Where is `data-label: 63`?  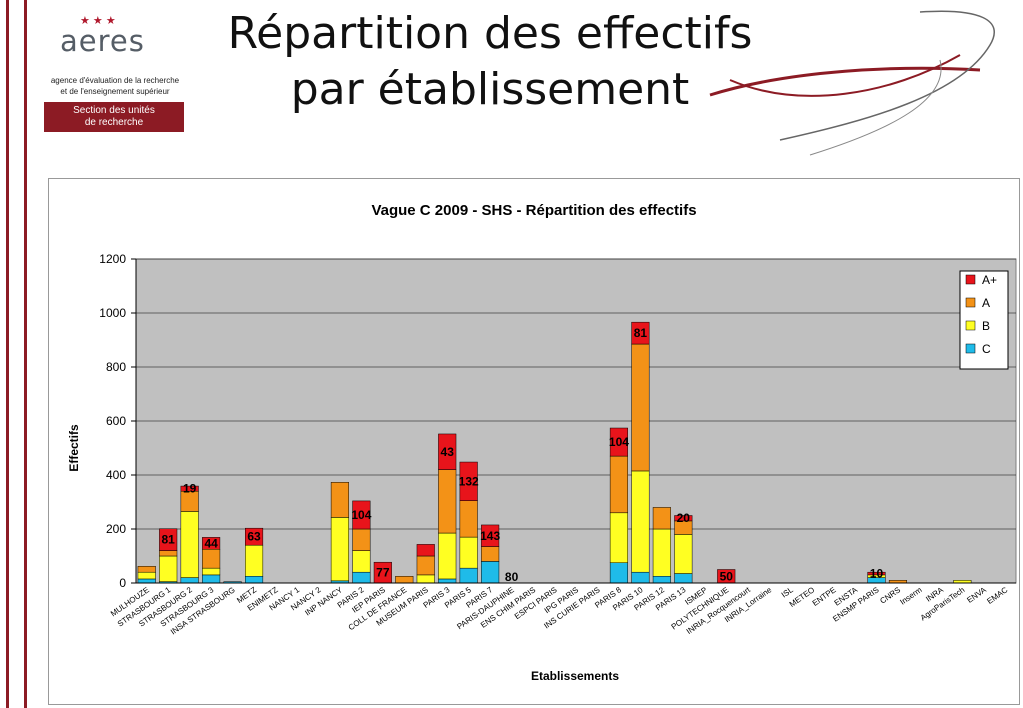 data-label: 63 is located at coordinates (254, 537).